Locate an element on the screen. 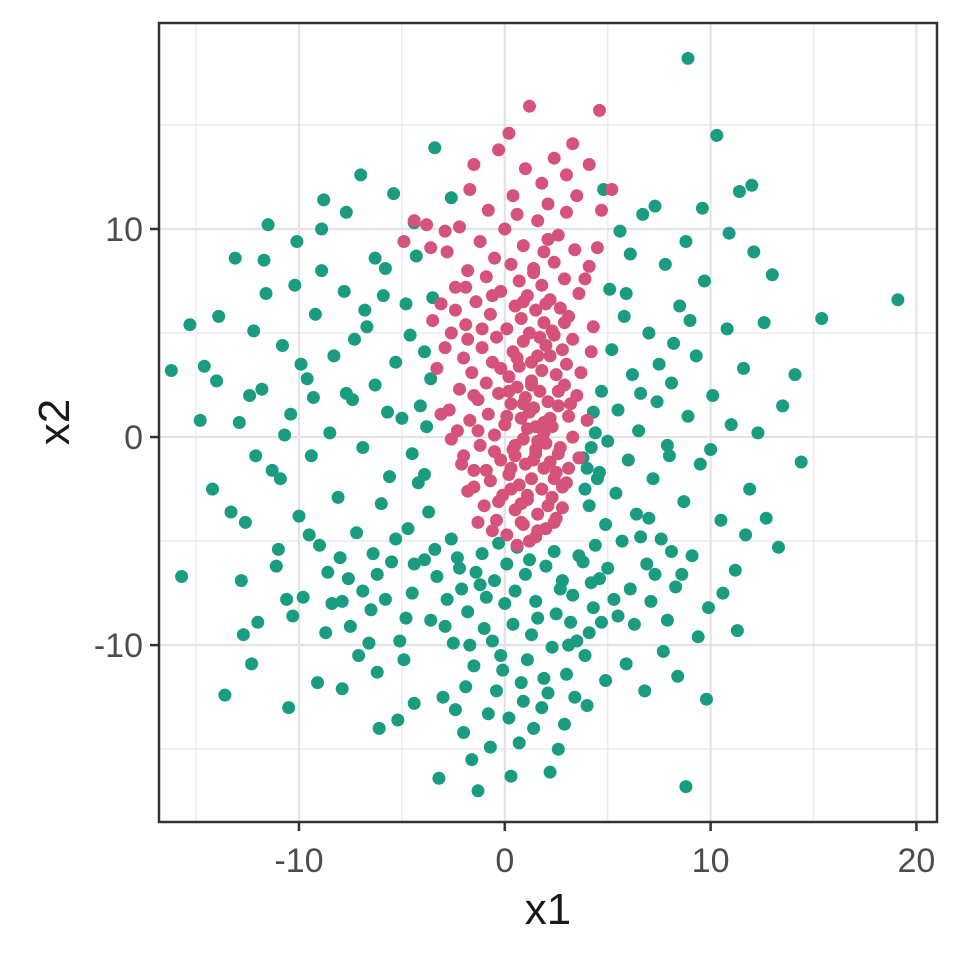  x-tick-label: -10 is located at coordinates (298, 861).